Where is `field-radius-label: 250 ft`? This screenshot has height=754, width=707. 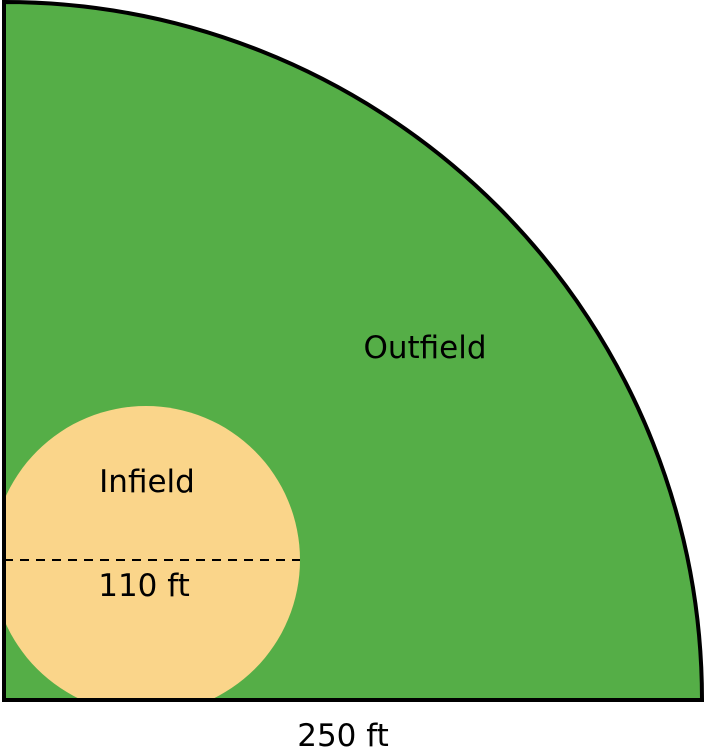
field-radius-label: 250 ft is located at coordinates (343, 736).